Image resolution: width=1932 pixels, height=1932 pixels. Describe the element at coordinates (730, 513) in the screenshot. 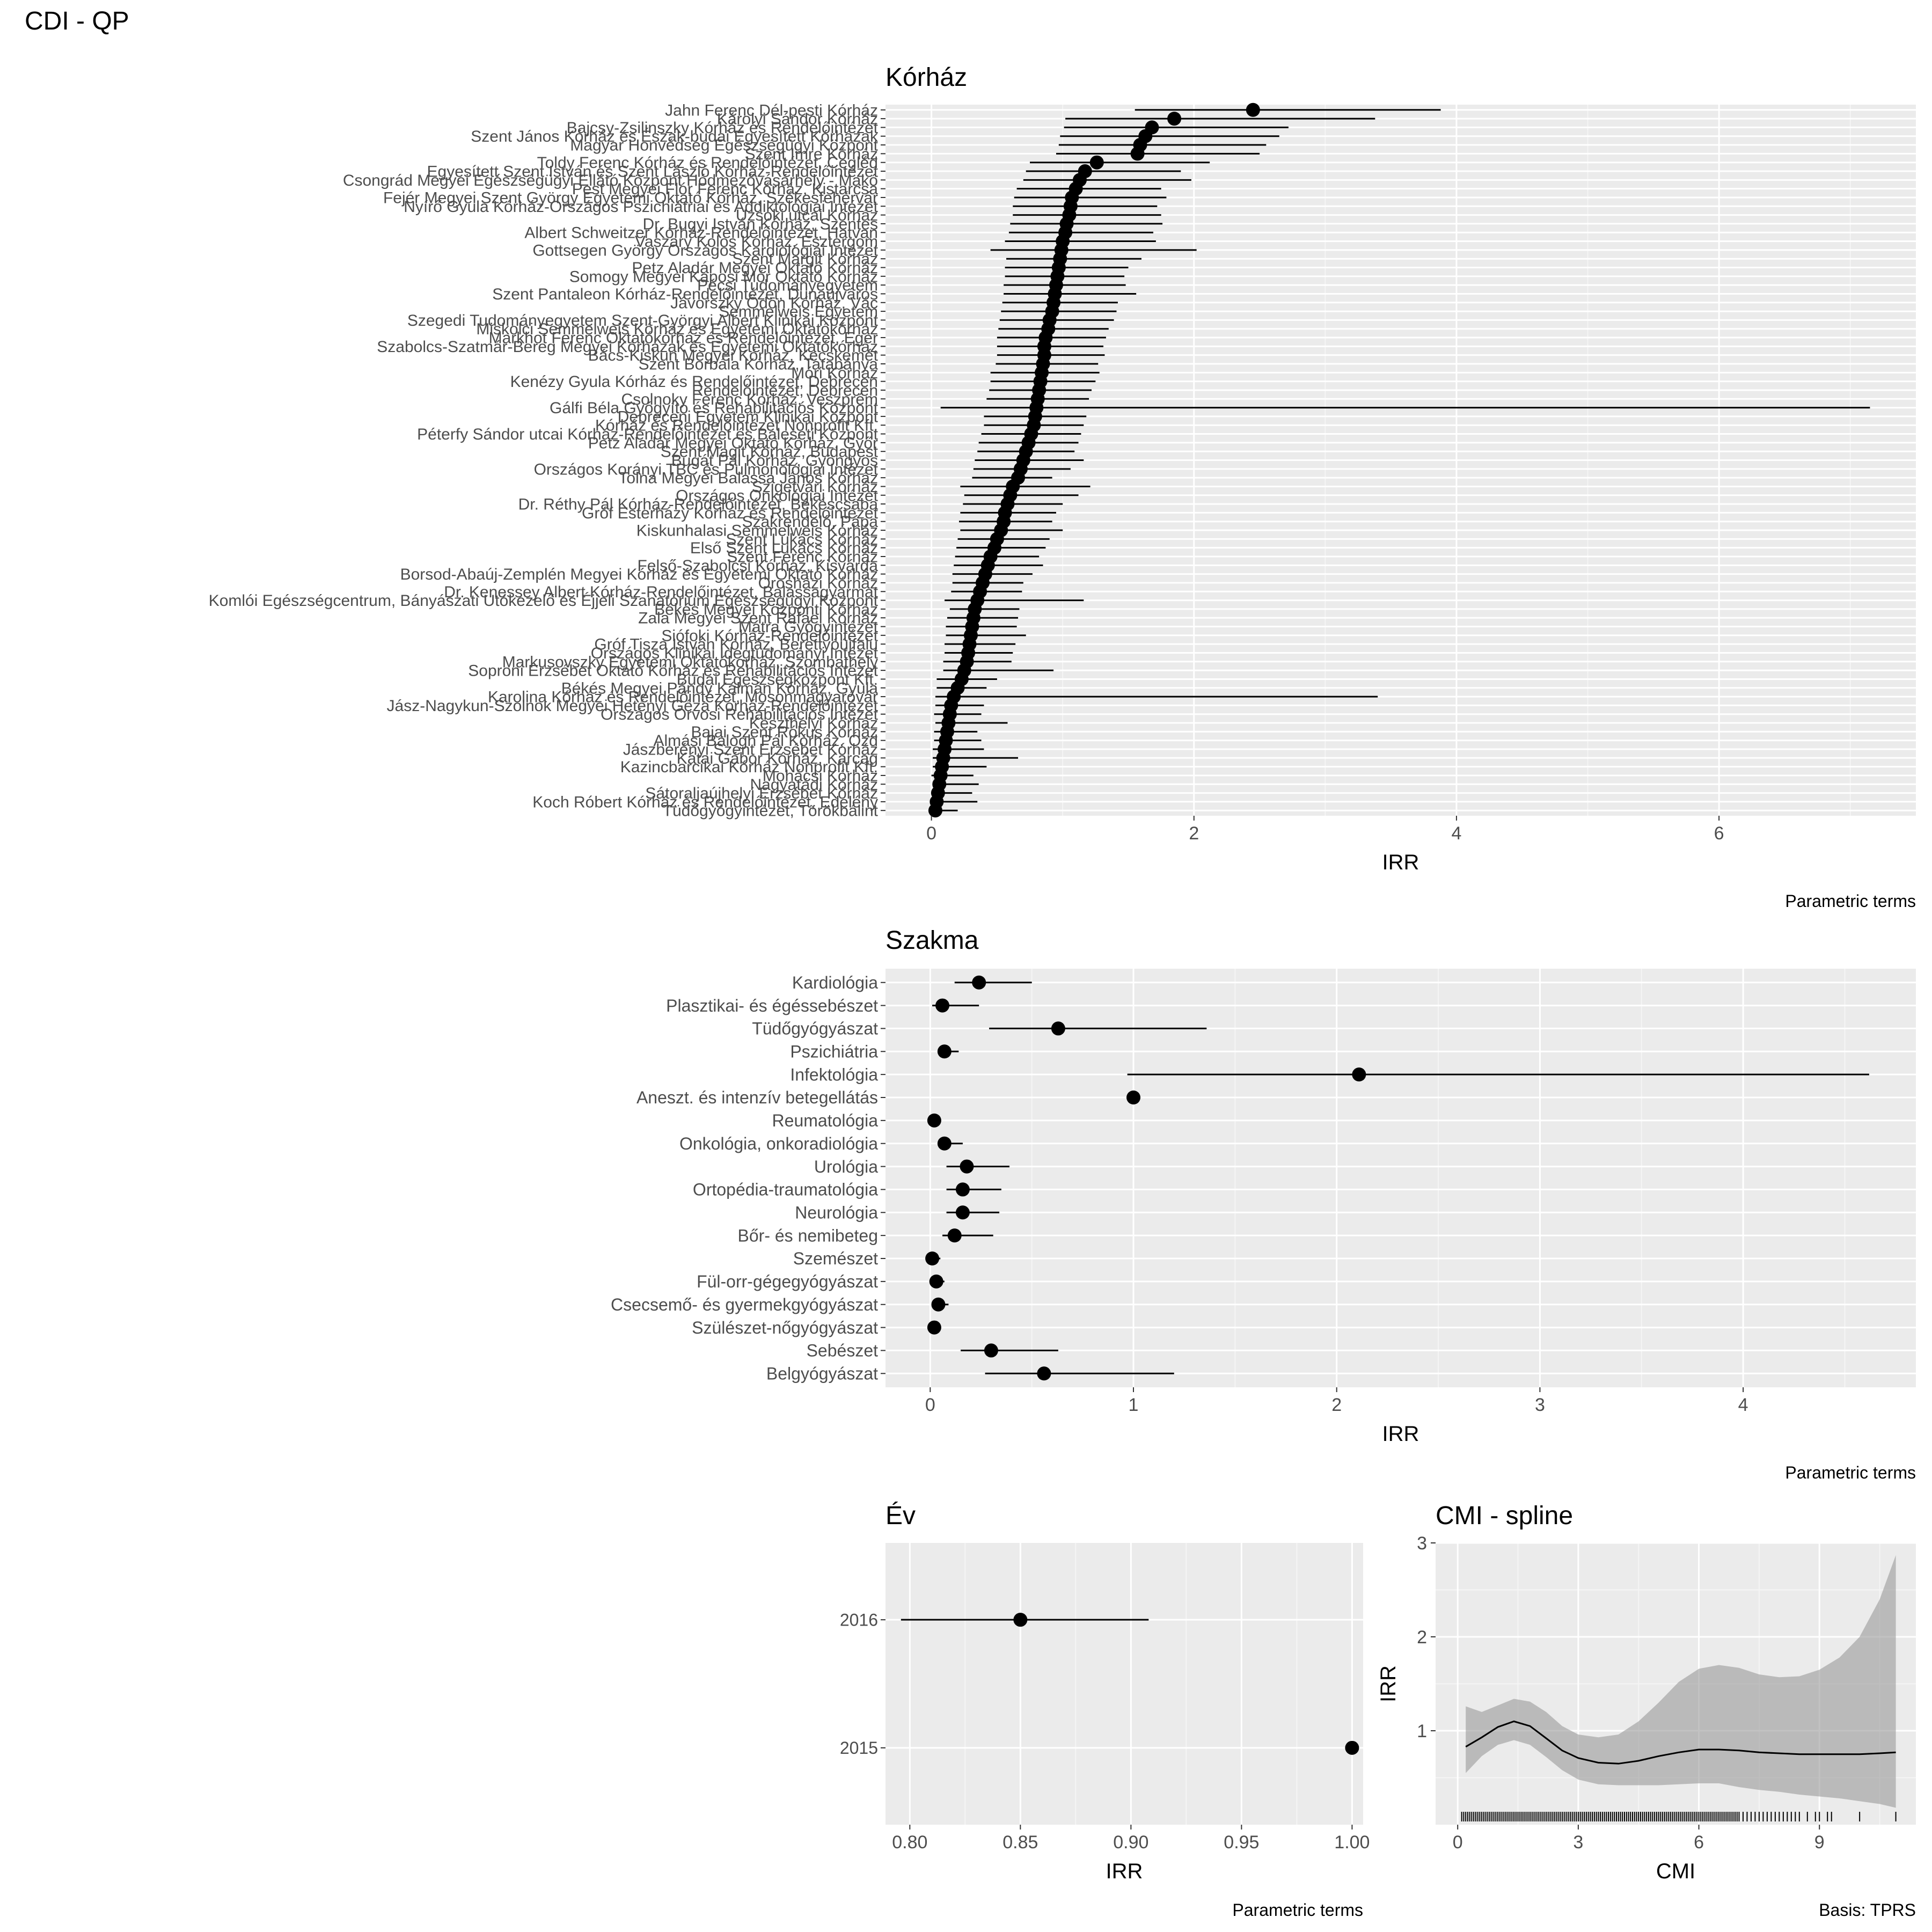

I see `y-tick-label: Gróf Esterházy Kórház és Rendelőintézet` at that location.